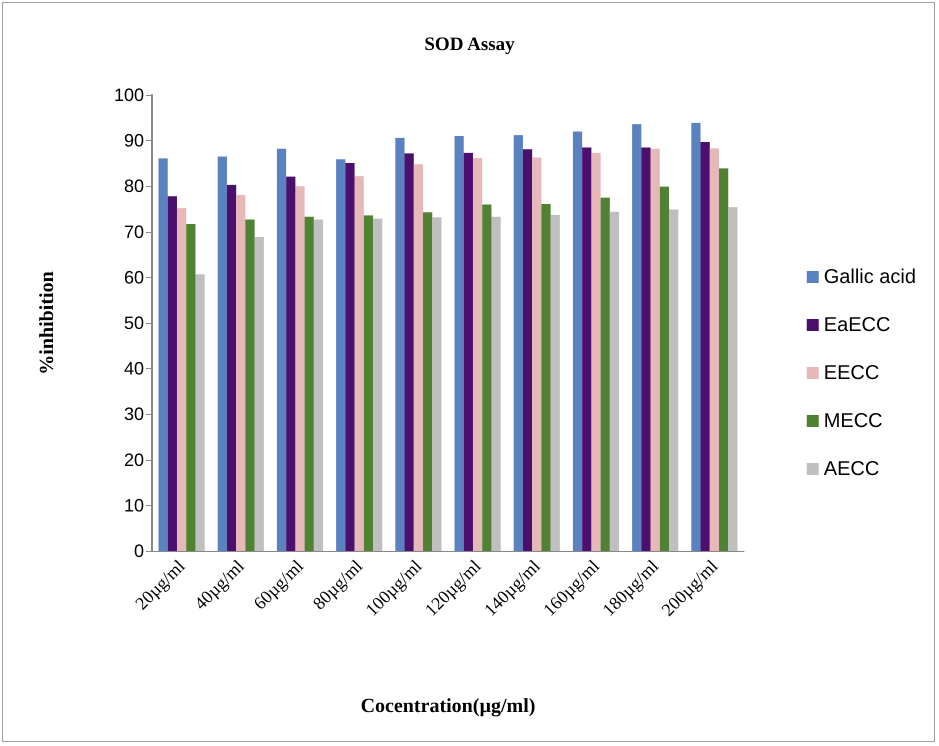  I want to click on legend-label: AECC, so click(852, 469).